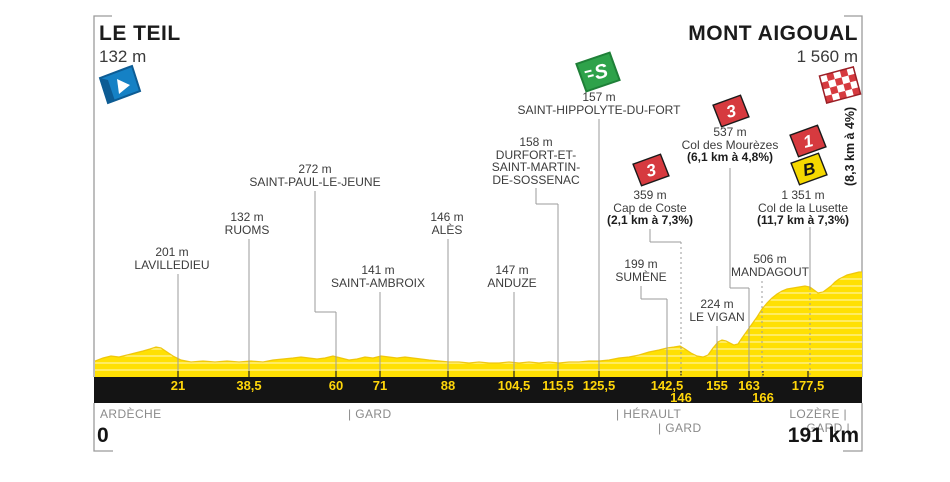 The height and width of the screenshot is (482, 950). I want to click on waypoint-label: 146 m ALÈS, so click(446, 223).